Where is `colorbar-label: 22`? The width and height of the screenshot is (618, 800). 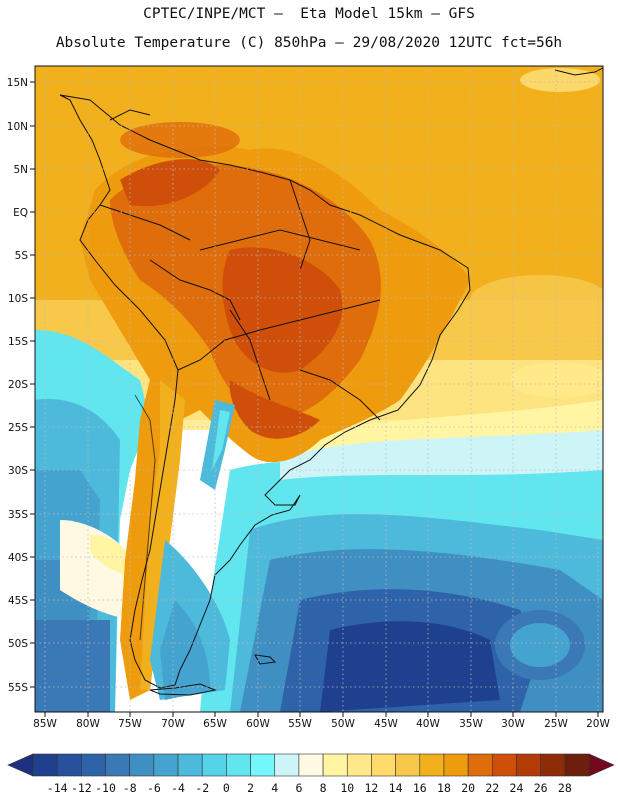 colorbar-label: 22 is located at coordinates (492, 788).